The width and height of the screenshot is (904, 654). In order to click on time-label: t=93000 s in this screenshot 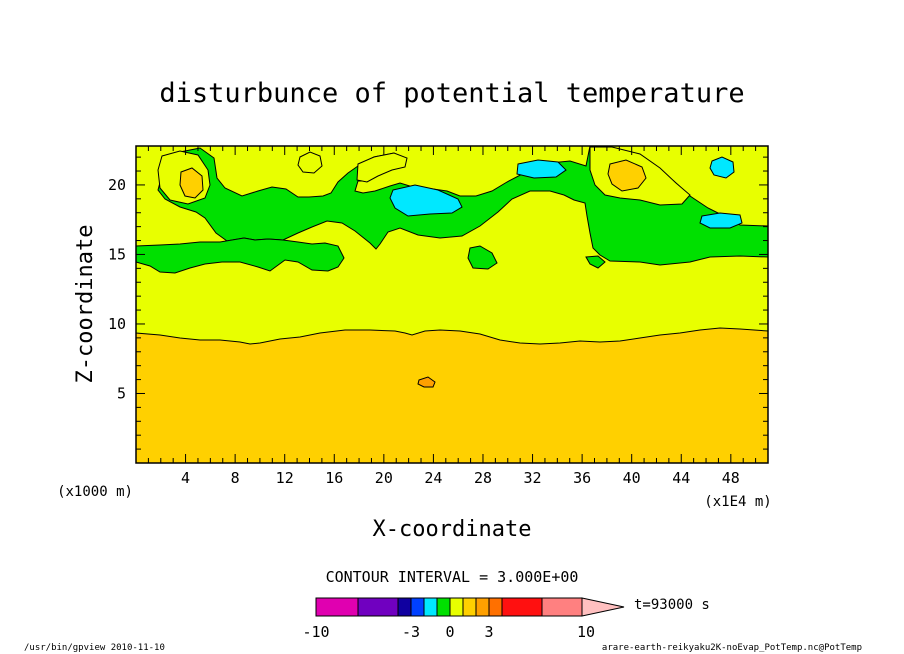, I will do `click(672, 605)`.